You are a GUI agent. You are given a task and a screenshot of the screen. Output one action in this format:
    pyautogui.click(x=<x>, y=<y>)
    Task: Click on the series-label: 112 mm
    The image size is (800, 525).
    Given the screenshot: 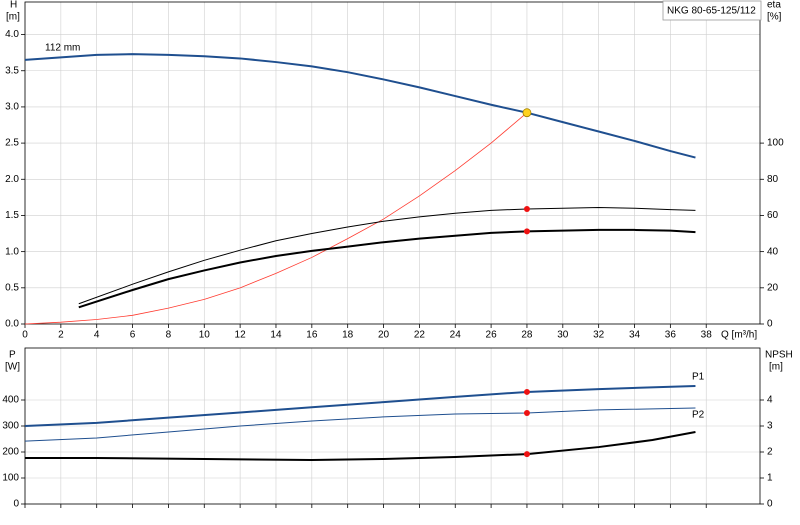 What is the action you would take?
    pyautogui.click(x=62, y=48)
    